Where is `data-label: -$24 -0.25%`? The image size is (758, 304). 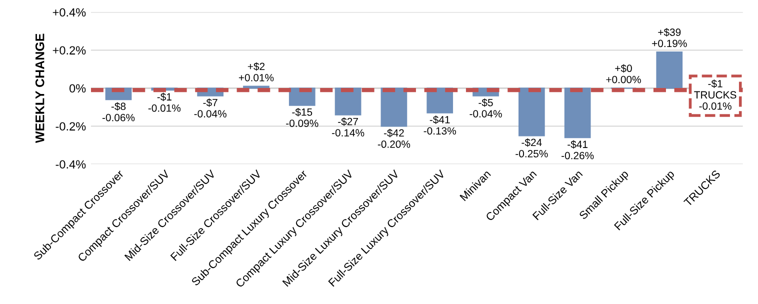
data-label: -$24 -0.25% is located at coordinates (532, 148).